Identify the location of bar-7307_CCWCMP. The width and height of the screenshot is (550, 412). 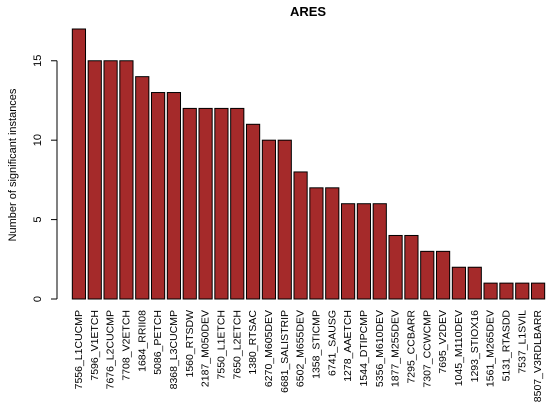
(427, 275).